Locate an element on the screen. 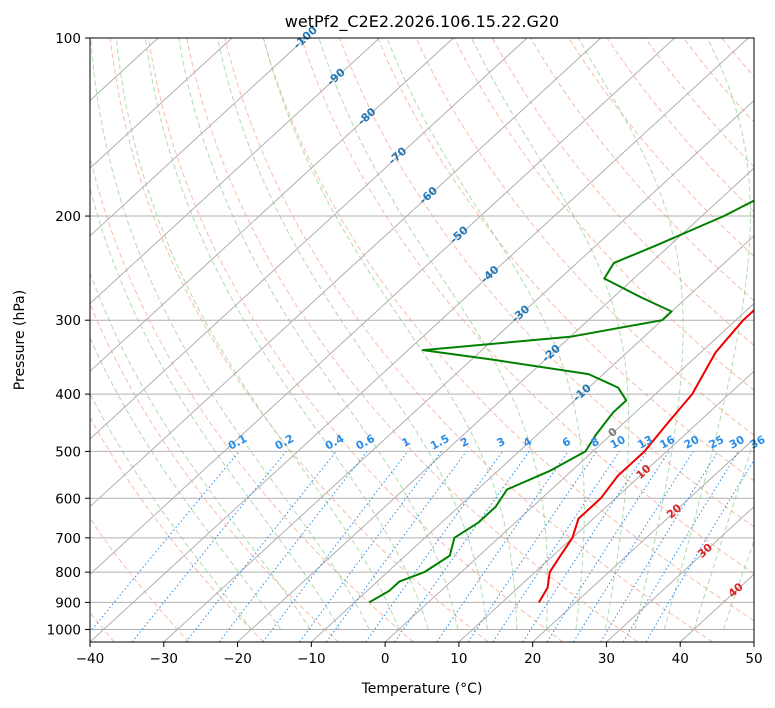 This screenshot has height=708, width=775. x-tick-label: 40 is located at coordinates (680, 659).